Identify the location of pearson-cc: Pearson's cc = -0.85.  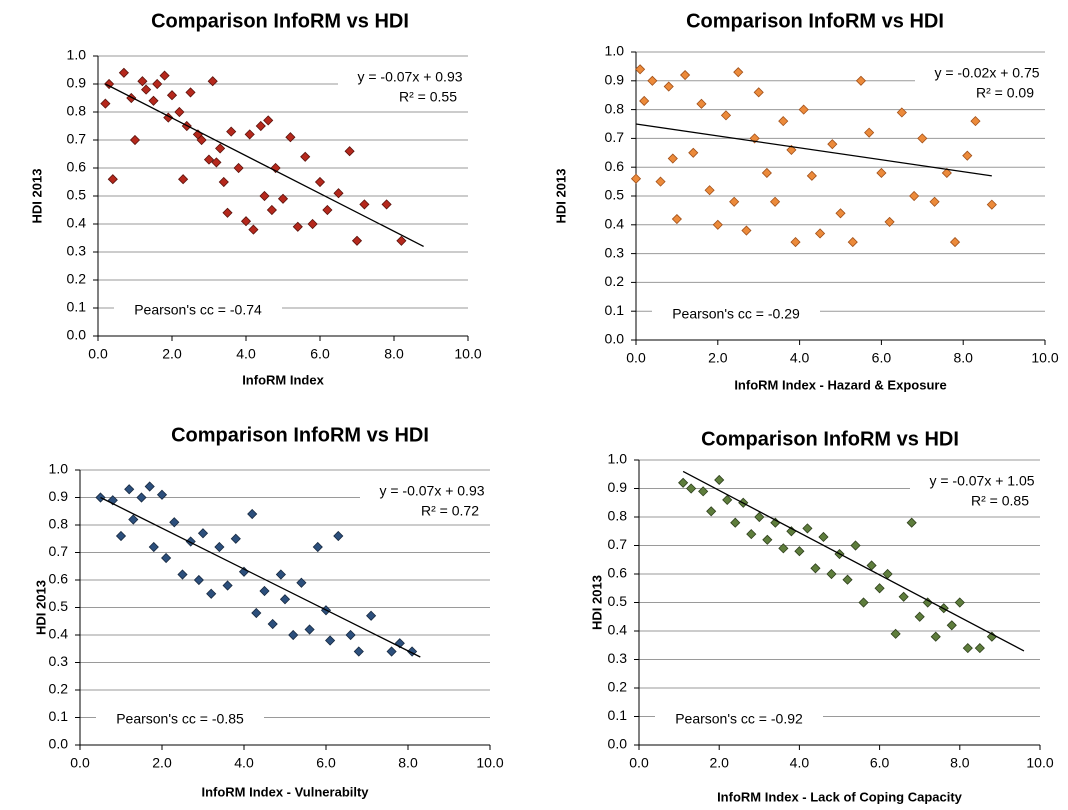
(180, 719).